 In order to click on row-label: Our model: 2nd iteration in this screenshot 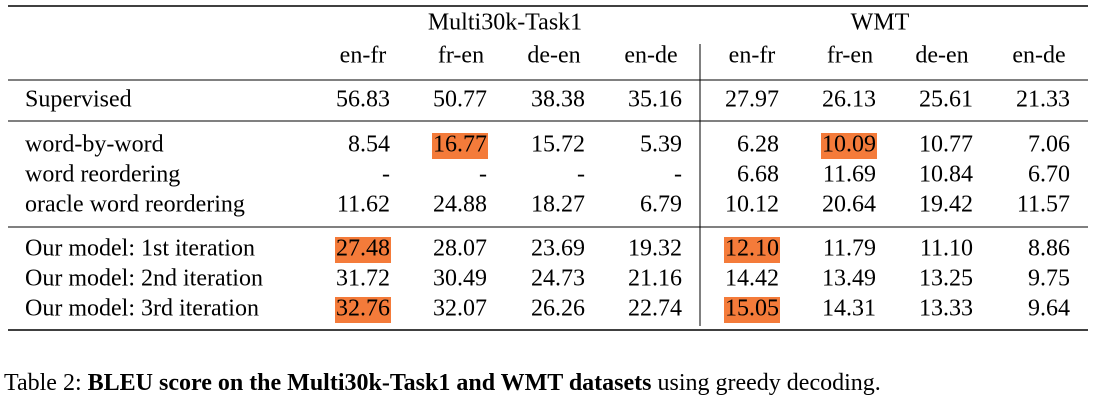, I will do `click(144, 279)`.